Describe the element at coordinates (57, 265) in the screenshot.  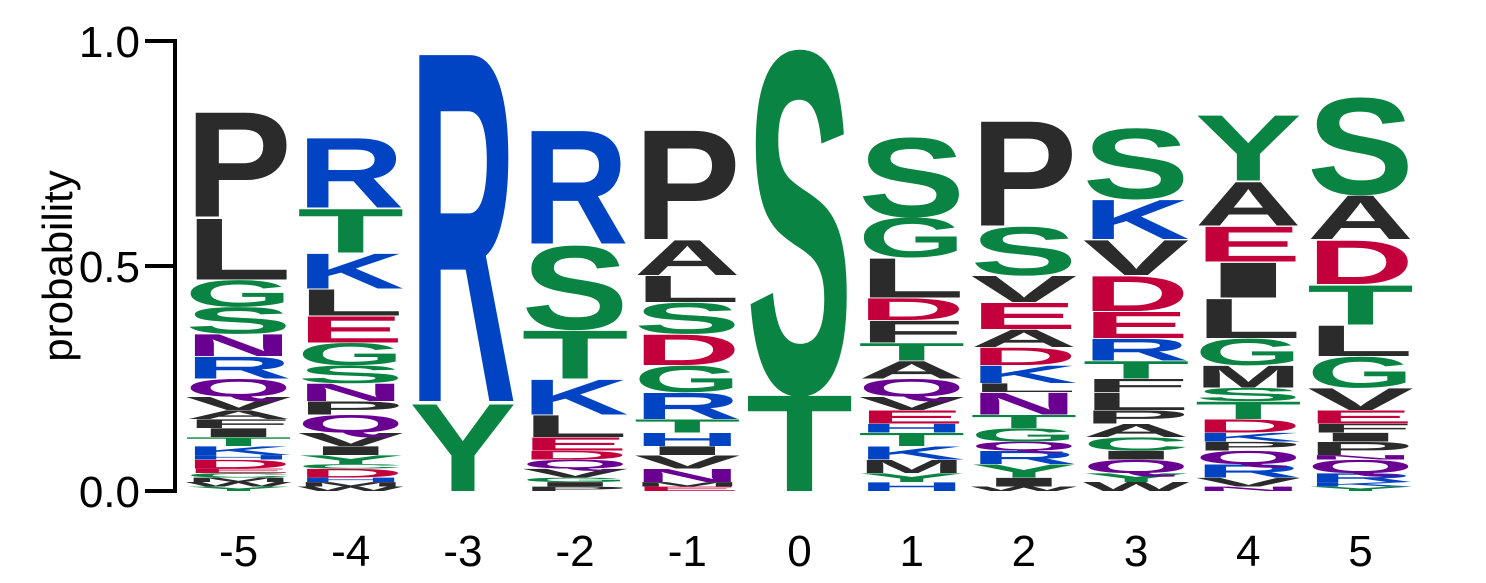
I see `y-axis-title: probability` at that location.